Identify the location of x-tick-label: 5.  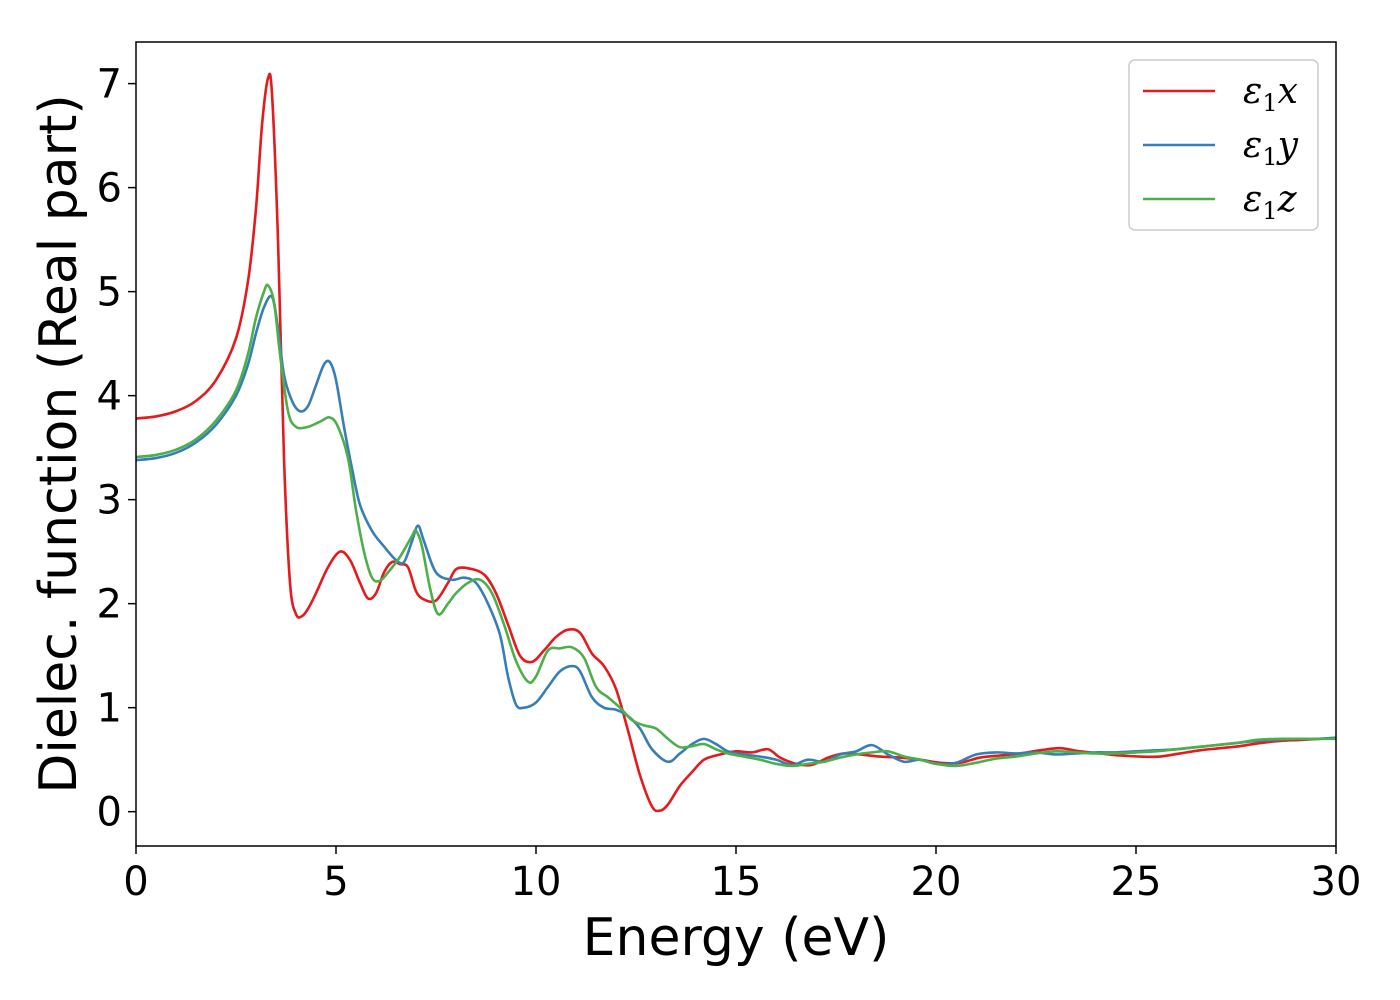
(335, 882).